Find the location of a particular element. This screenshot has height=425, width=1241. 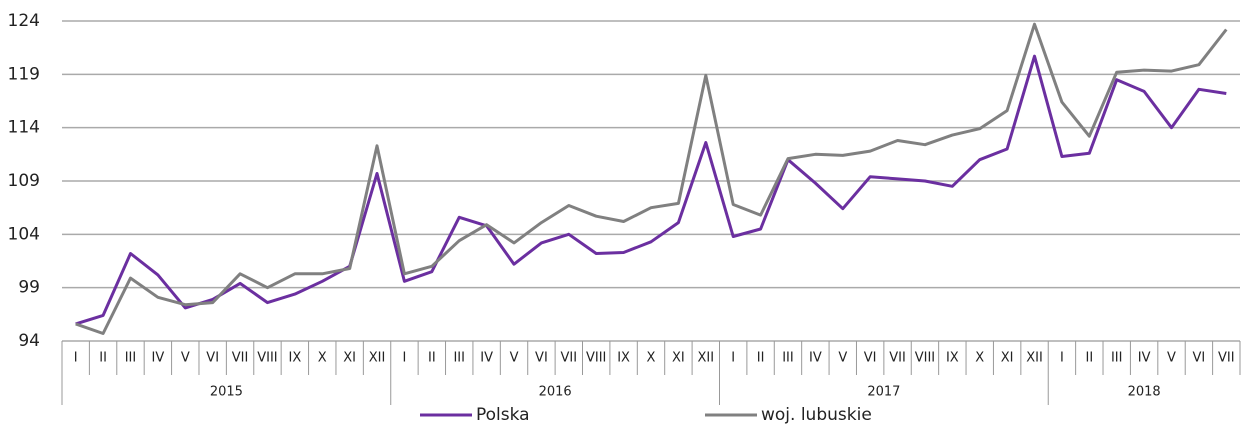

y-tick-label: 94 is located at coordinates (29, 341).